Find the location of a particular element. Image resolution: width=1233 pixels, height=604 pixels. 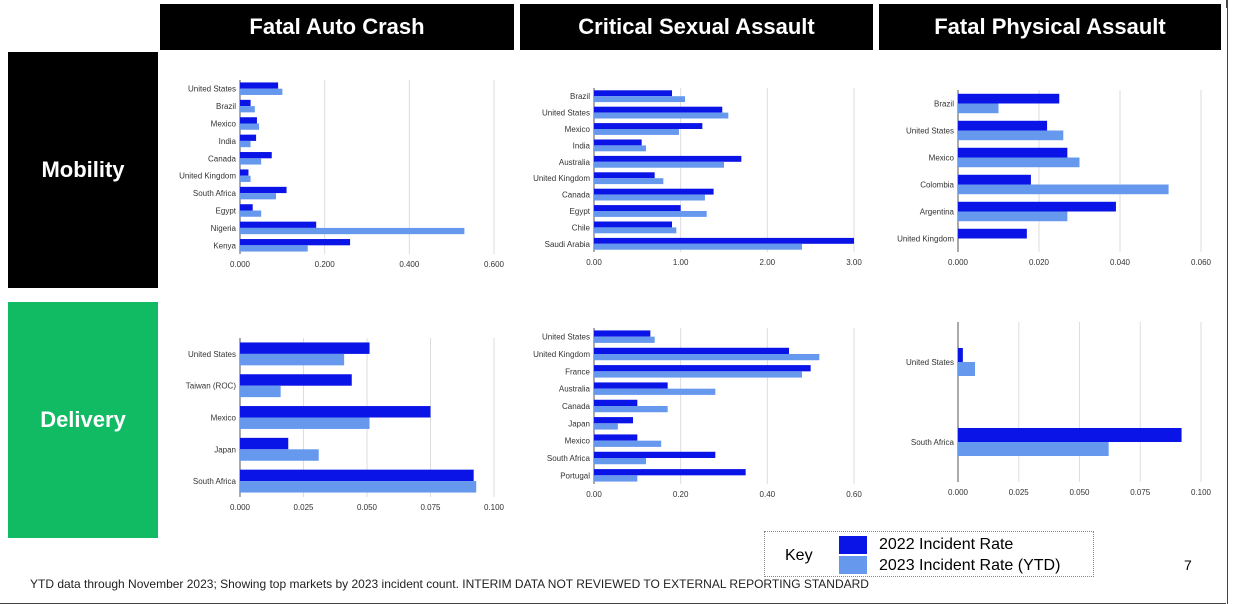

y-tick-label: Saudi Arabia is located at coordinates (568, 244).